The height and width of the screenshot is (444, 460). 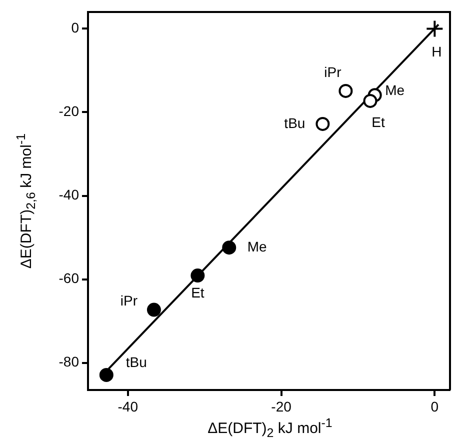 What do you see at coordinates (69, 111) in the screenshot?
I see `y-tick-label: -20` at bounding box center [69, 111].